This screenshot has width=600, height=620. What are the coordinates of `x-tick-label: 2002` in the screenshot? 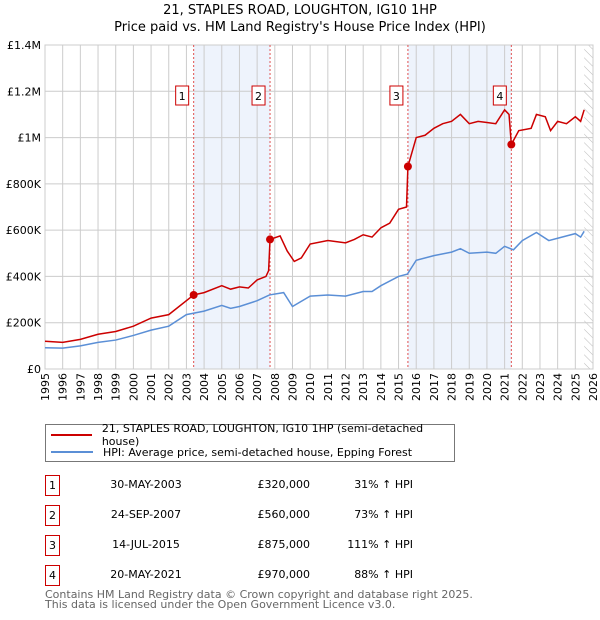 It's located at (169, 387).